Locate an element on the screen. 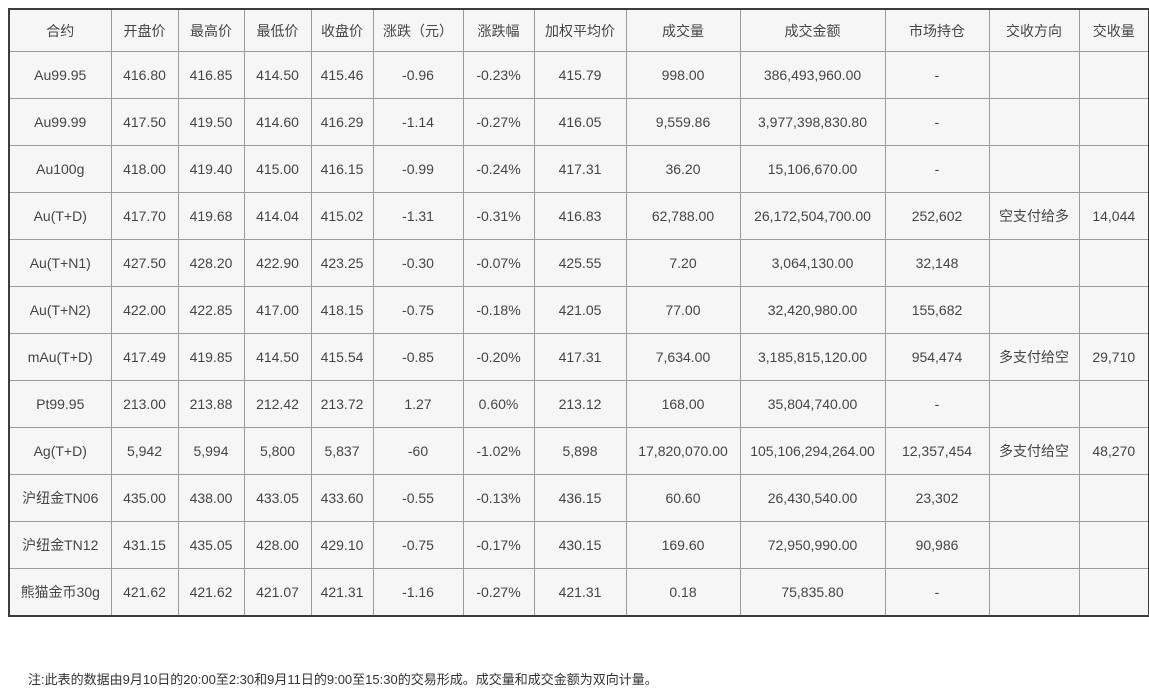  table-cell: 417.70 is located at coordinates (144, 216).